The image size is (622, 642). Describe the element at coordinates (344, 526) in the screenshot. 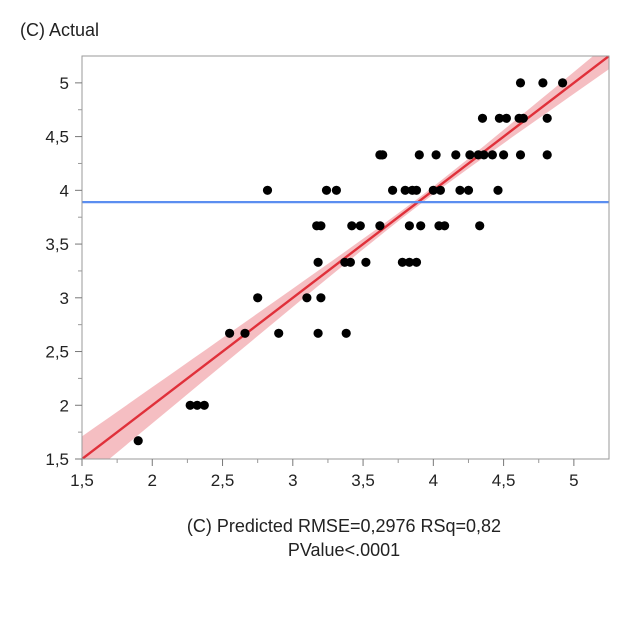

I see `x-axis-title: (C) Predicted RMSE=0,2976 RSq=0,82` at that location.